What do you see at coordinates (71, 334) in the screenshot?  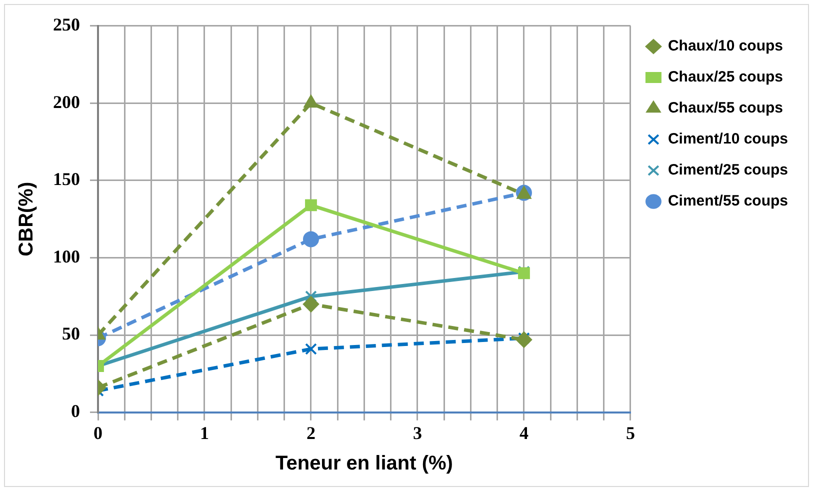 I see `y-tick-label: 50` at bounding box center [71, 334].